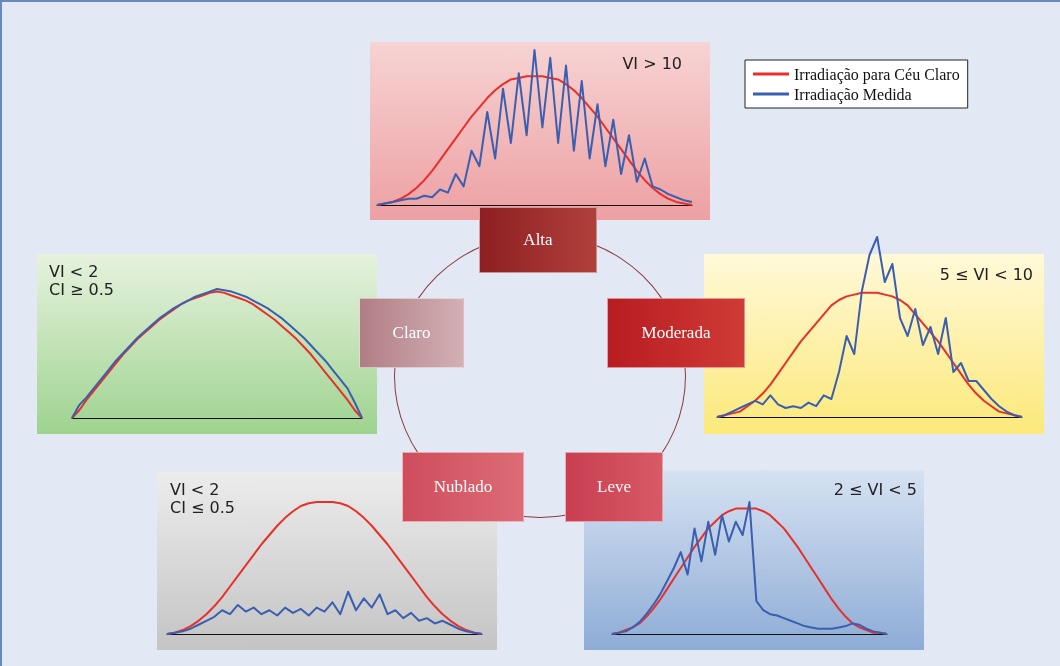 This screenshot has width=1060, height=666. I want to click on text: Alta, so click(538, 240).